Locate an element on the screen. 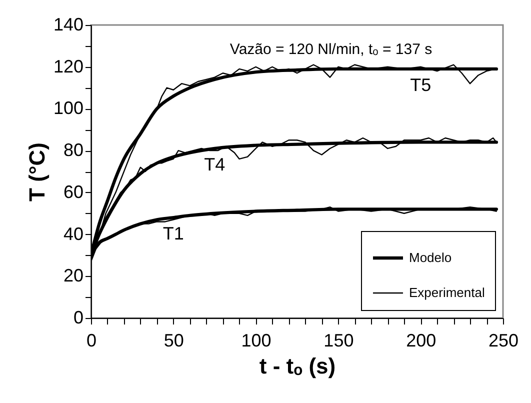  x-tick-label: 200 is located at coordinates (421, 340).